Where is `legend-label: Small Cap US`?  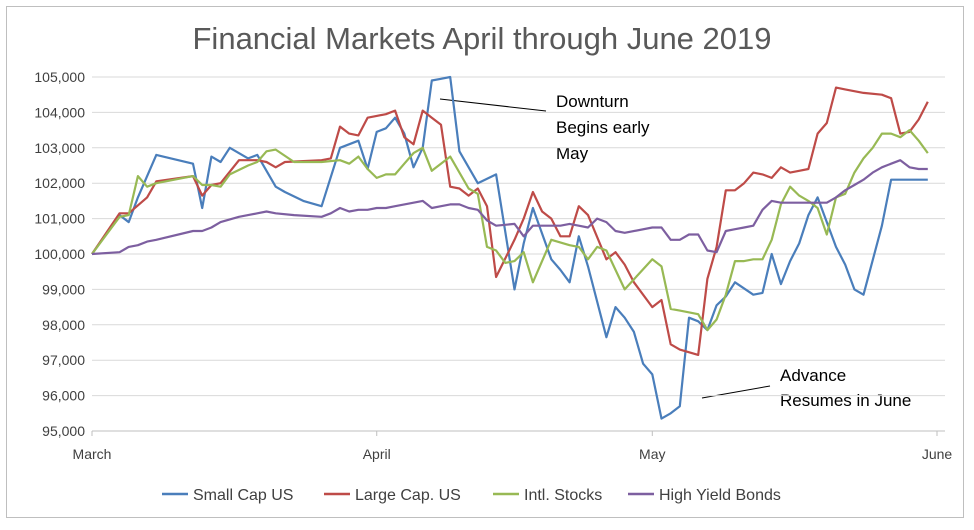
legend-label: Small Cap US is located at coordinates (243, 495).